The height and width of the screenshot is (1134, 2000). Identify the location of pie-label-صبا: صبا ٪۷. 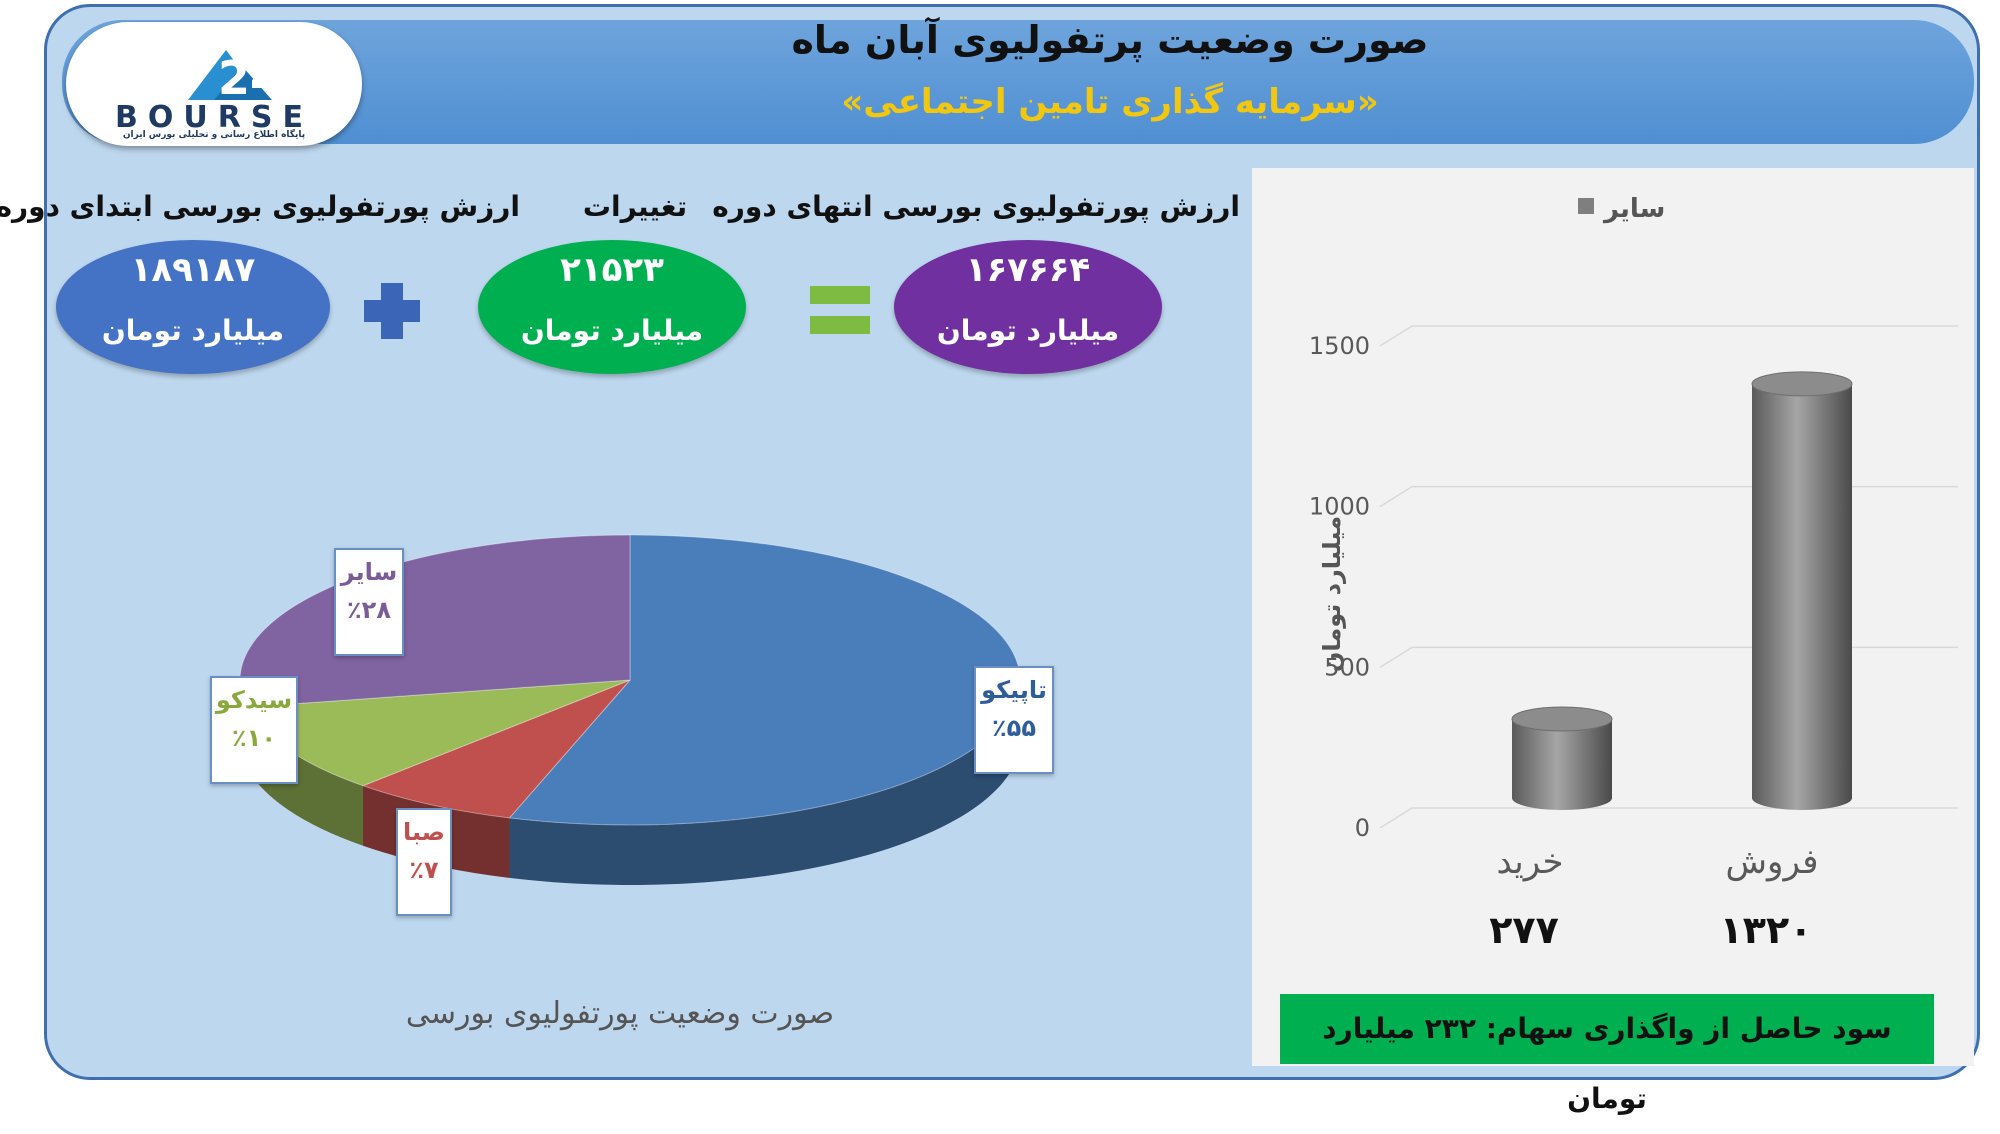
(424, 862).